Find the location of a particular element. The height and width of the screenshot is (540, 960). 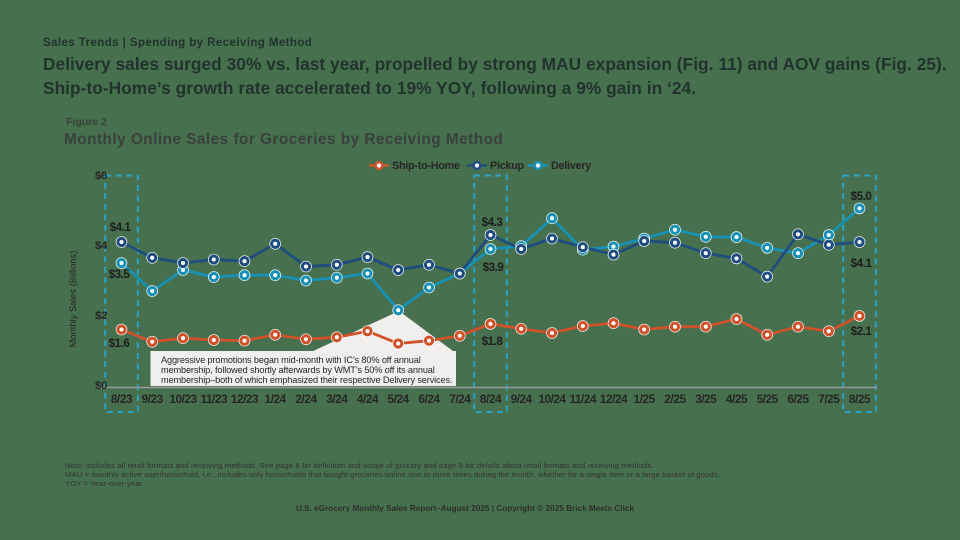

svg-text: 8/23 is located at coordinates (122, 399).